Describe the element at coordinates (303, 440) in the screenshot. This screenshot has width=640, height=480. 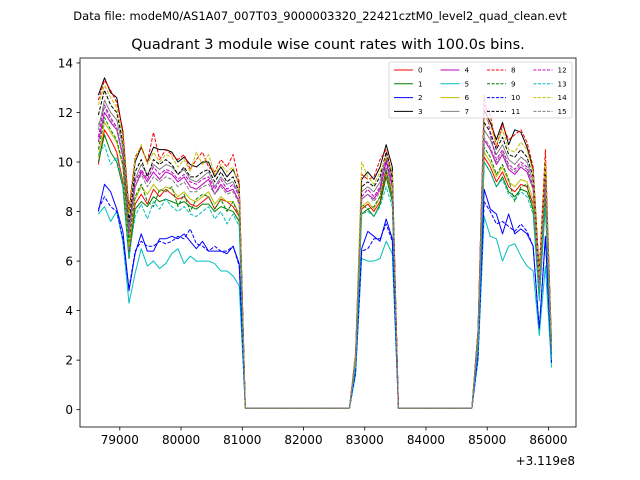
I see `x-tick-label: 82000` at that location.